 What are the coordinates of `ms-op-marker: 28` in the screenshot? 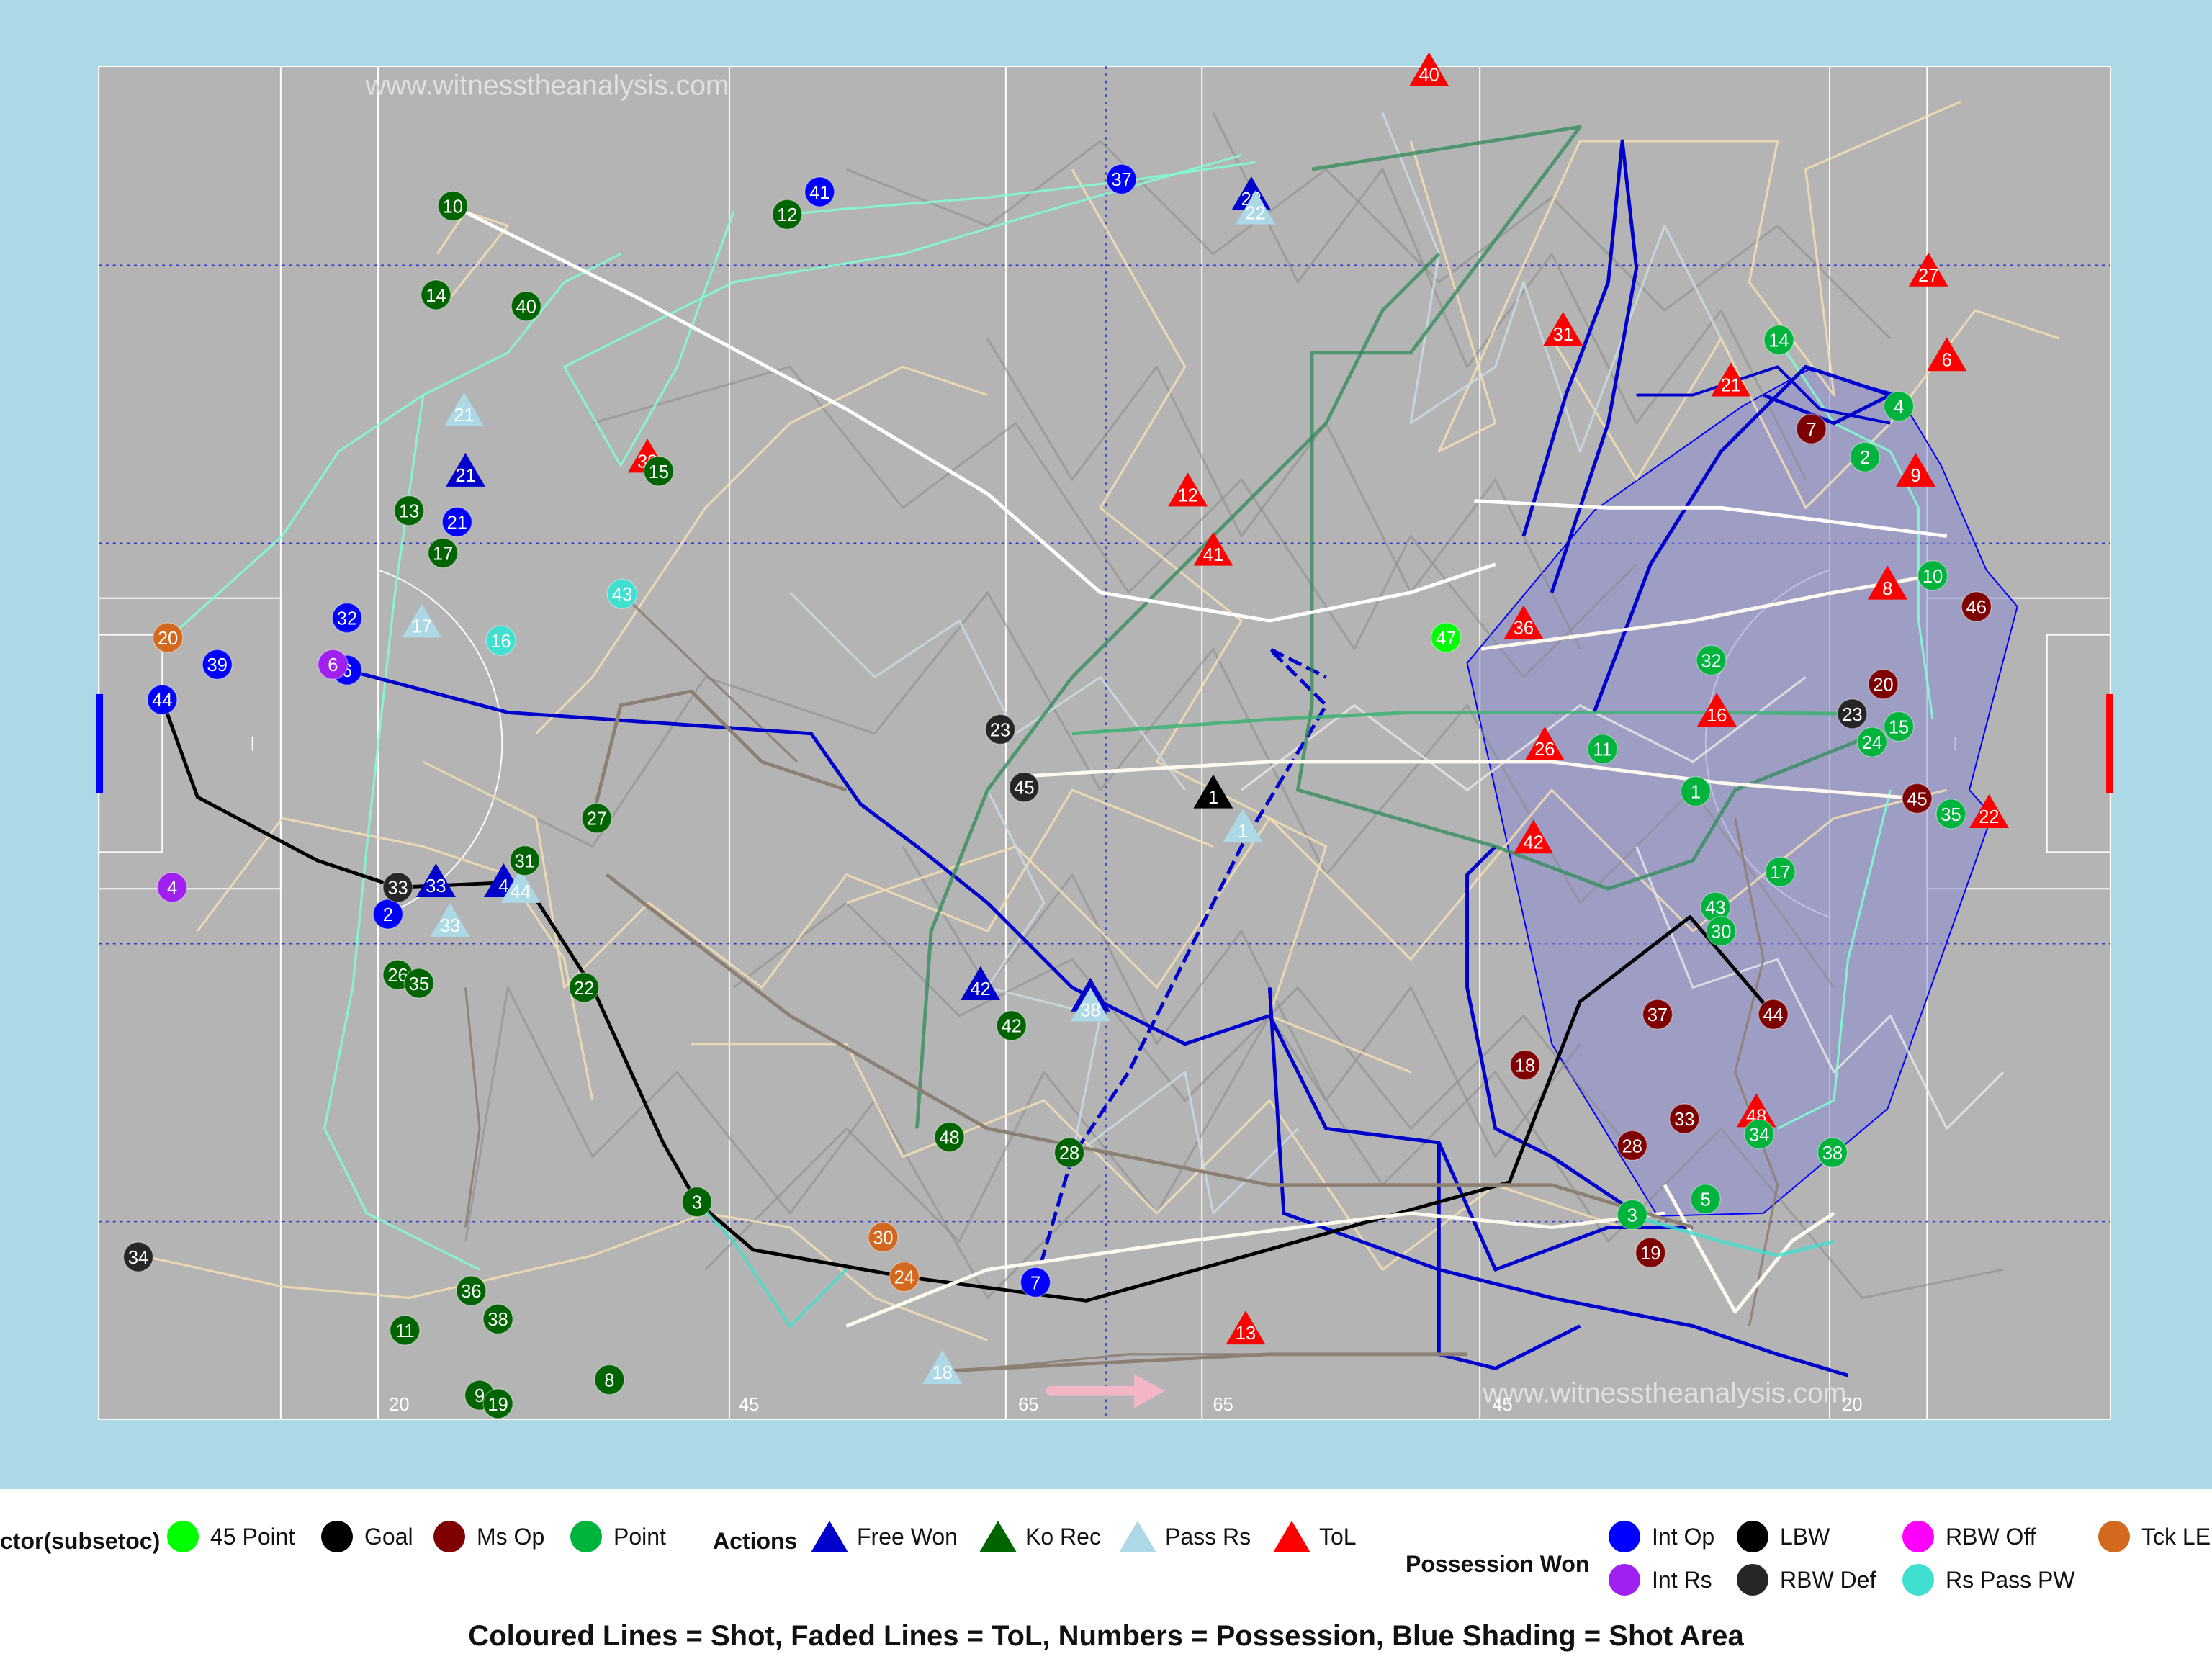 It's located at (1633, 1145).